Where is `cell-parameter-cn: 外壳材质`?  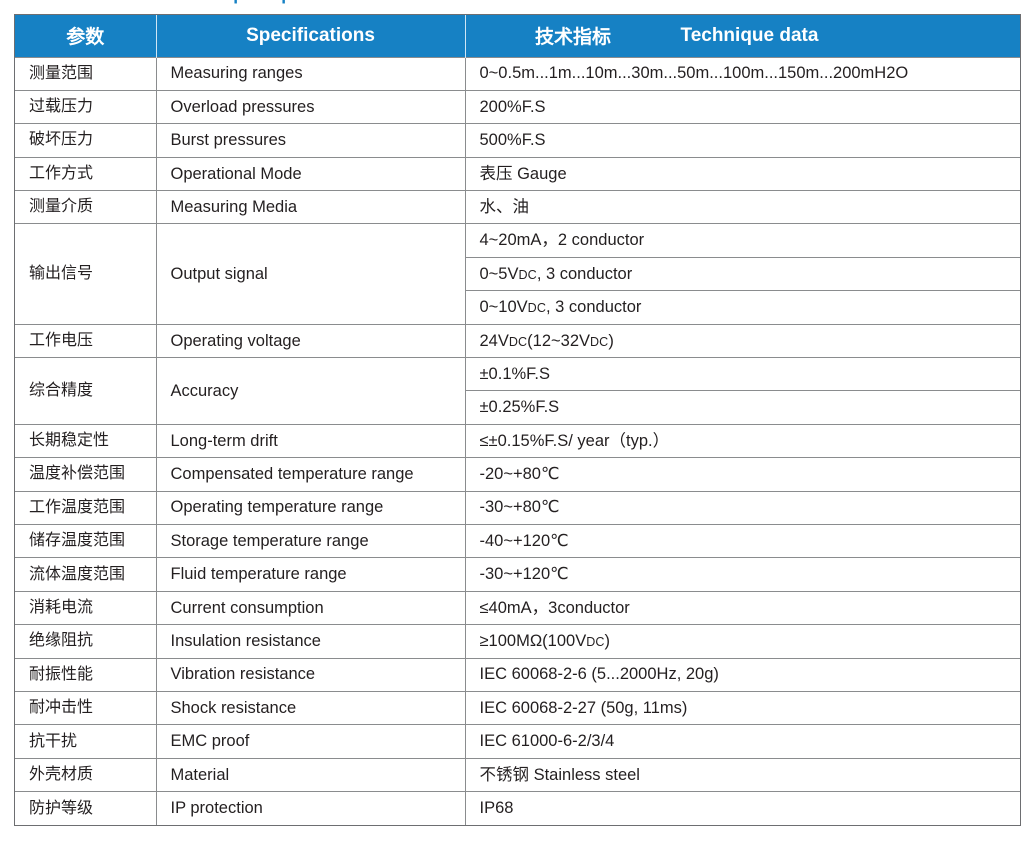 cell-parameter-cn: 外壳材质 is located at coordinates (86, 774).